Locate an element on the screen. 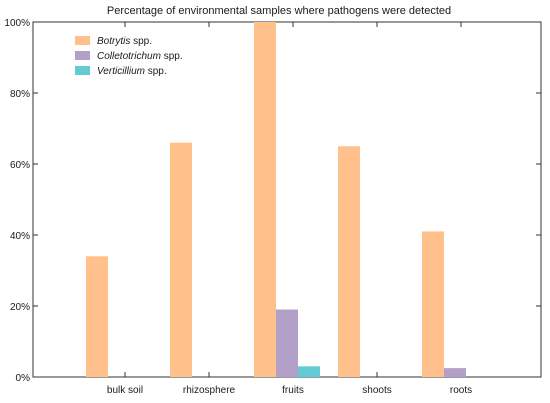 This screenshot has width=550, height=403. bar-colletotrichum-fruits is located at coordinates (287, 343).